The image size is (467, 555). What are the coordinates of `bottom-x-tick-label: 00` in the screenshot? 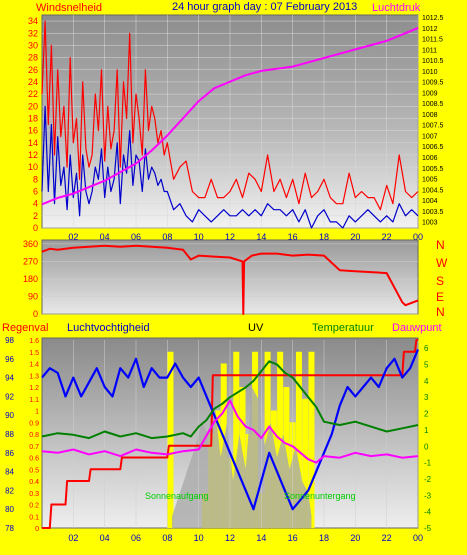 It's located at (418, 538).